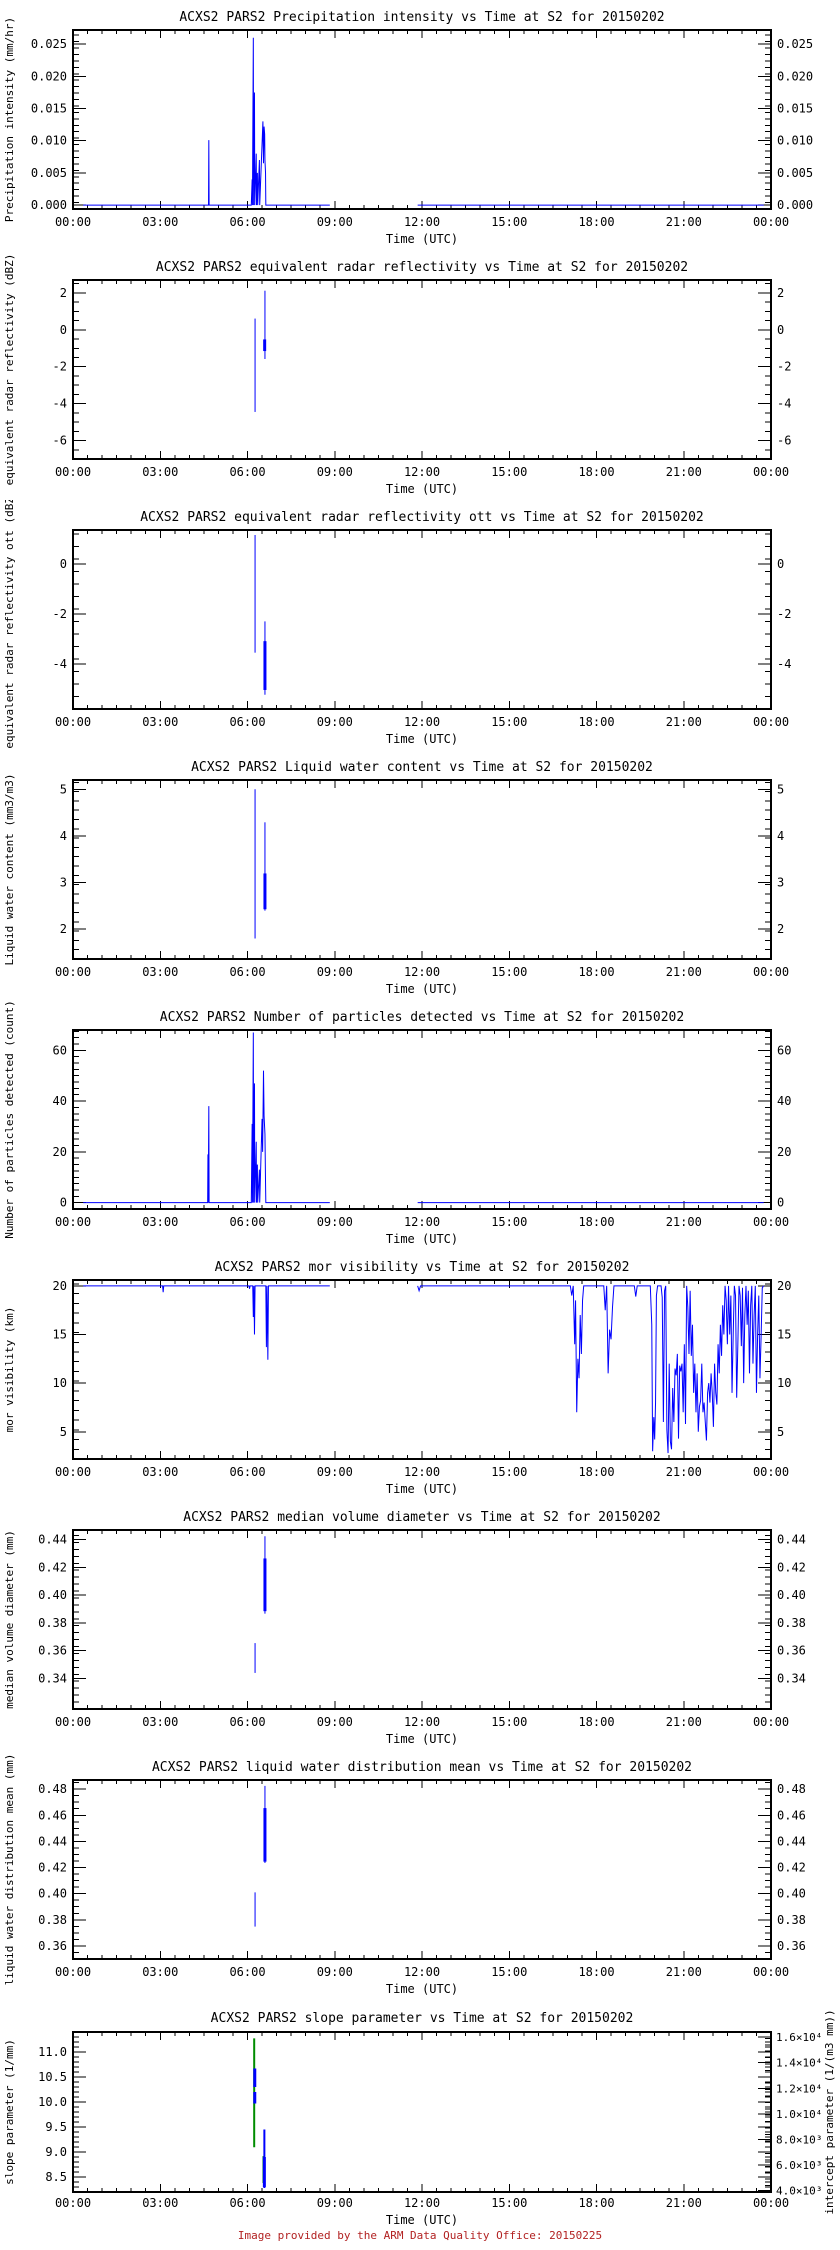 The width and height of the screenshot is (840, 2250). Describe the element at coordinates (60, 1101) in the screenshot. I see `y-tick-label: 40` at that location.